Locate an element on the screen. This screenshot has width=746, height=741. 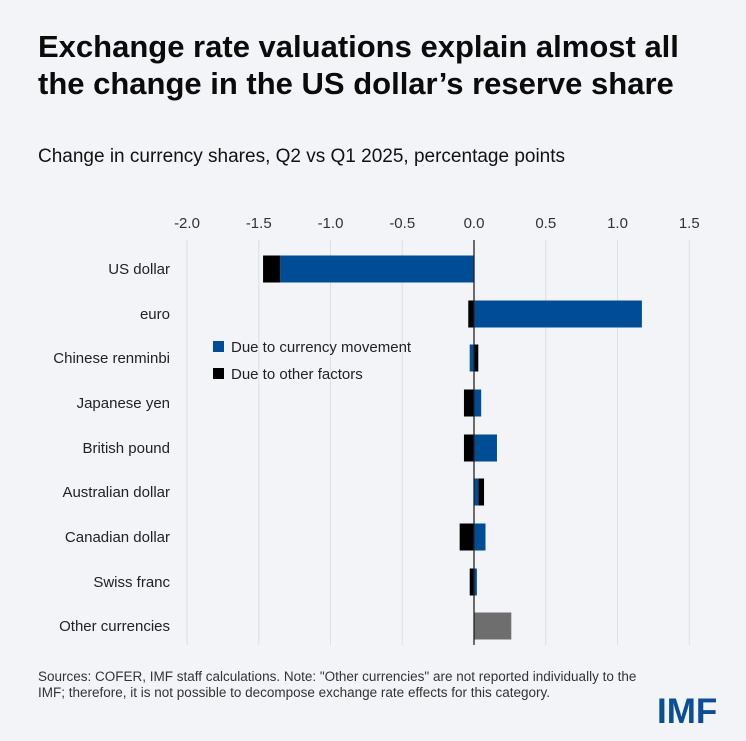
category-label: Japanese yen is located at coordinates (123, 403).